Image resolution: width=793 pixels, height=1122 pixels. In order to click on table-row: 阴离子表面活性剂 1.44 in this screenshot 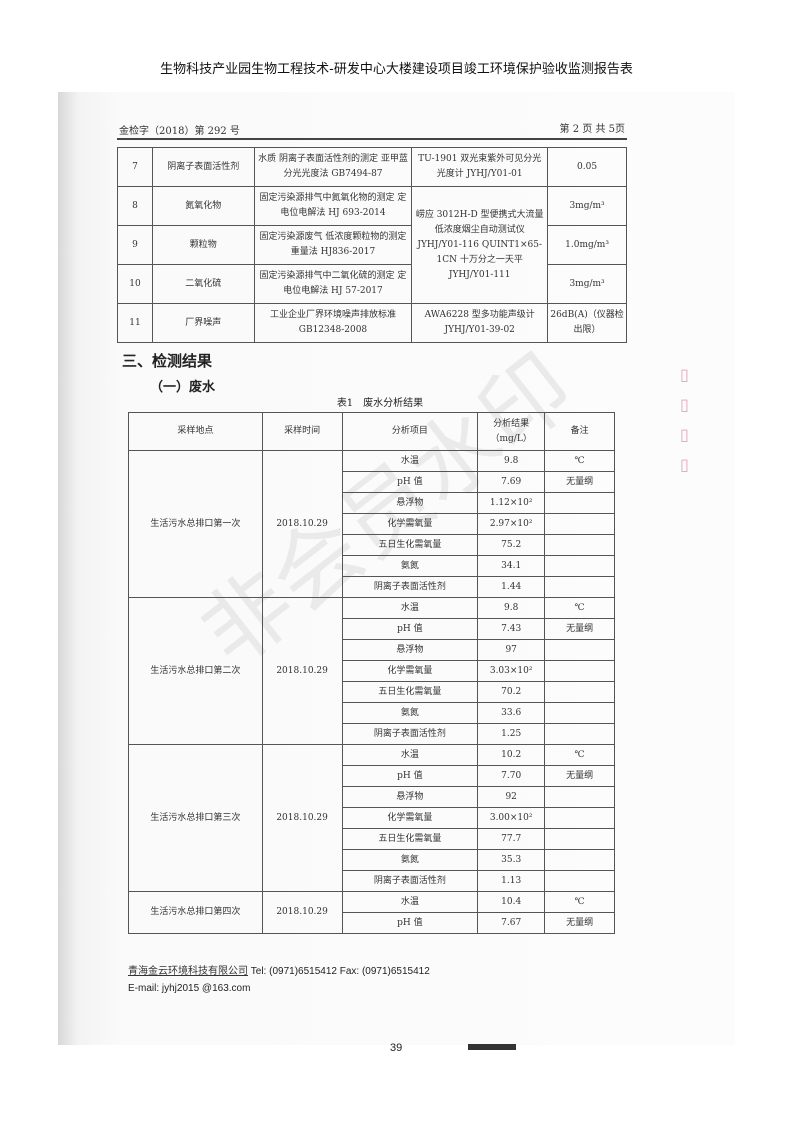, I will do `click(372, 587)`.